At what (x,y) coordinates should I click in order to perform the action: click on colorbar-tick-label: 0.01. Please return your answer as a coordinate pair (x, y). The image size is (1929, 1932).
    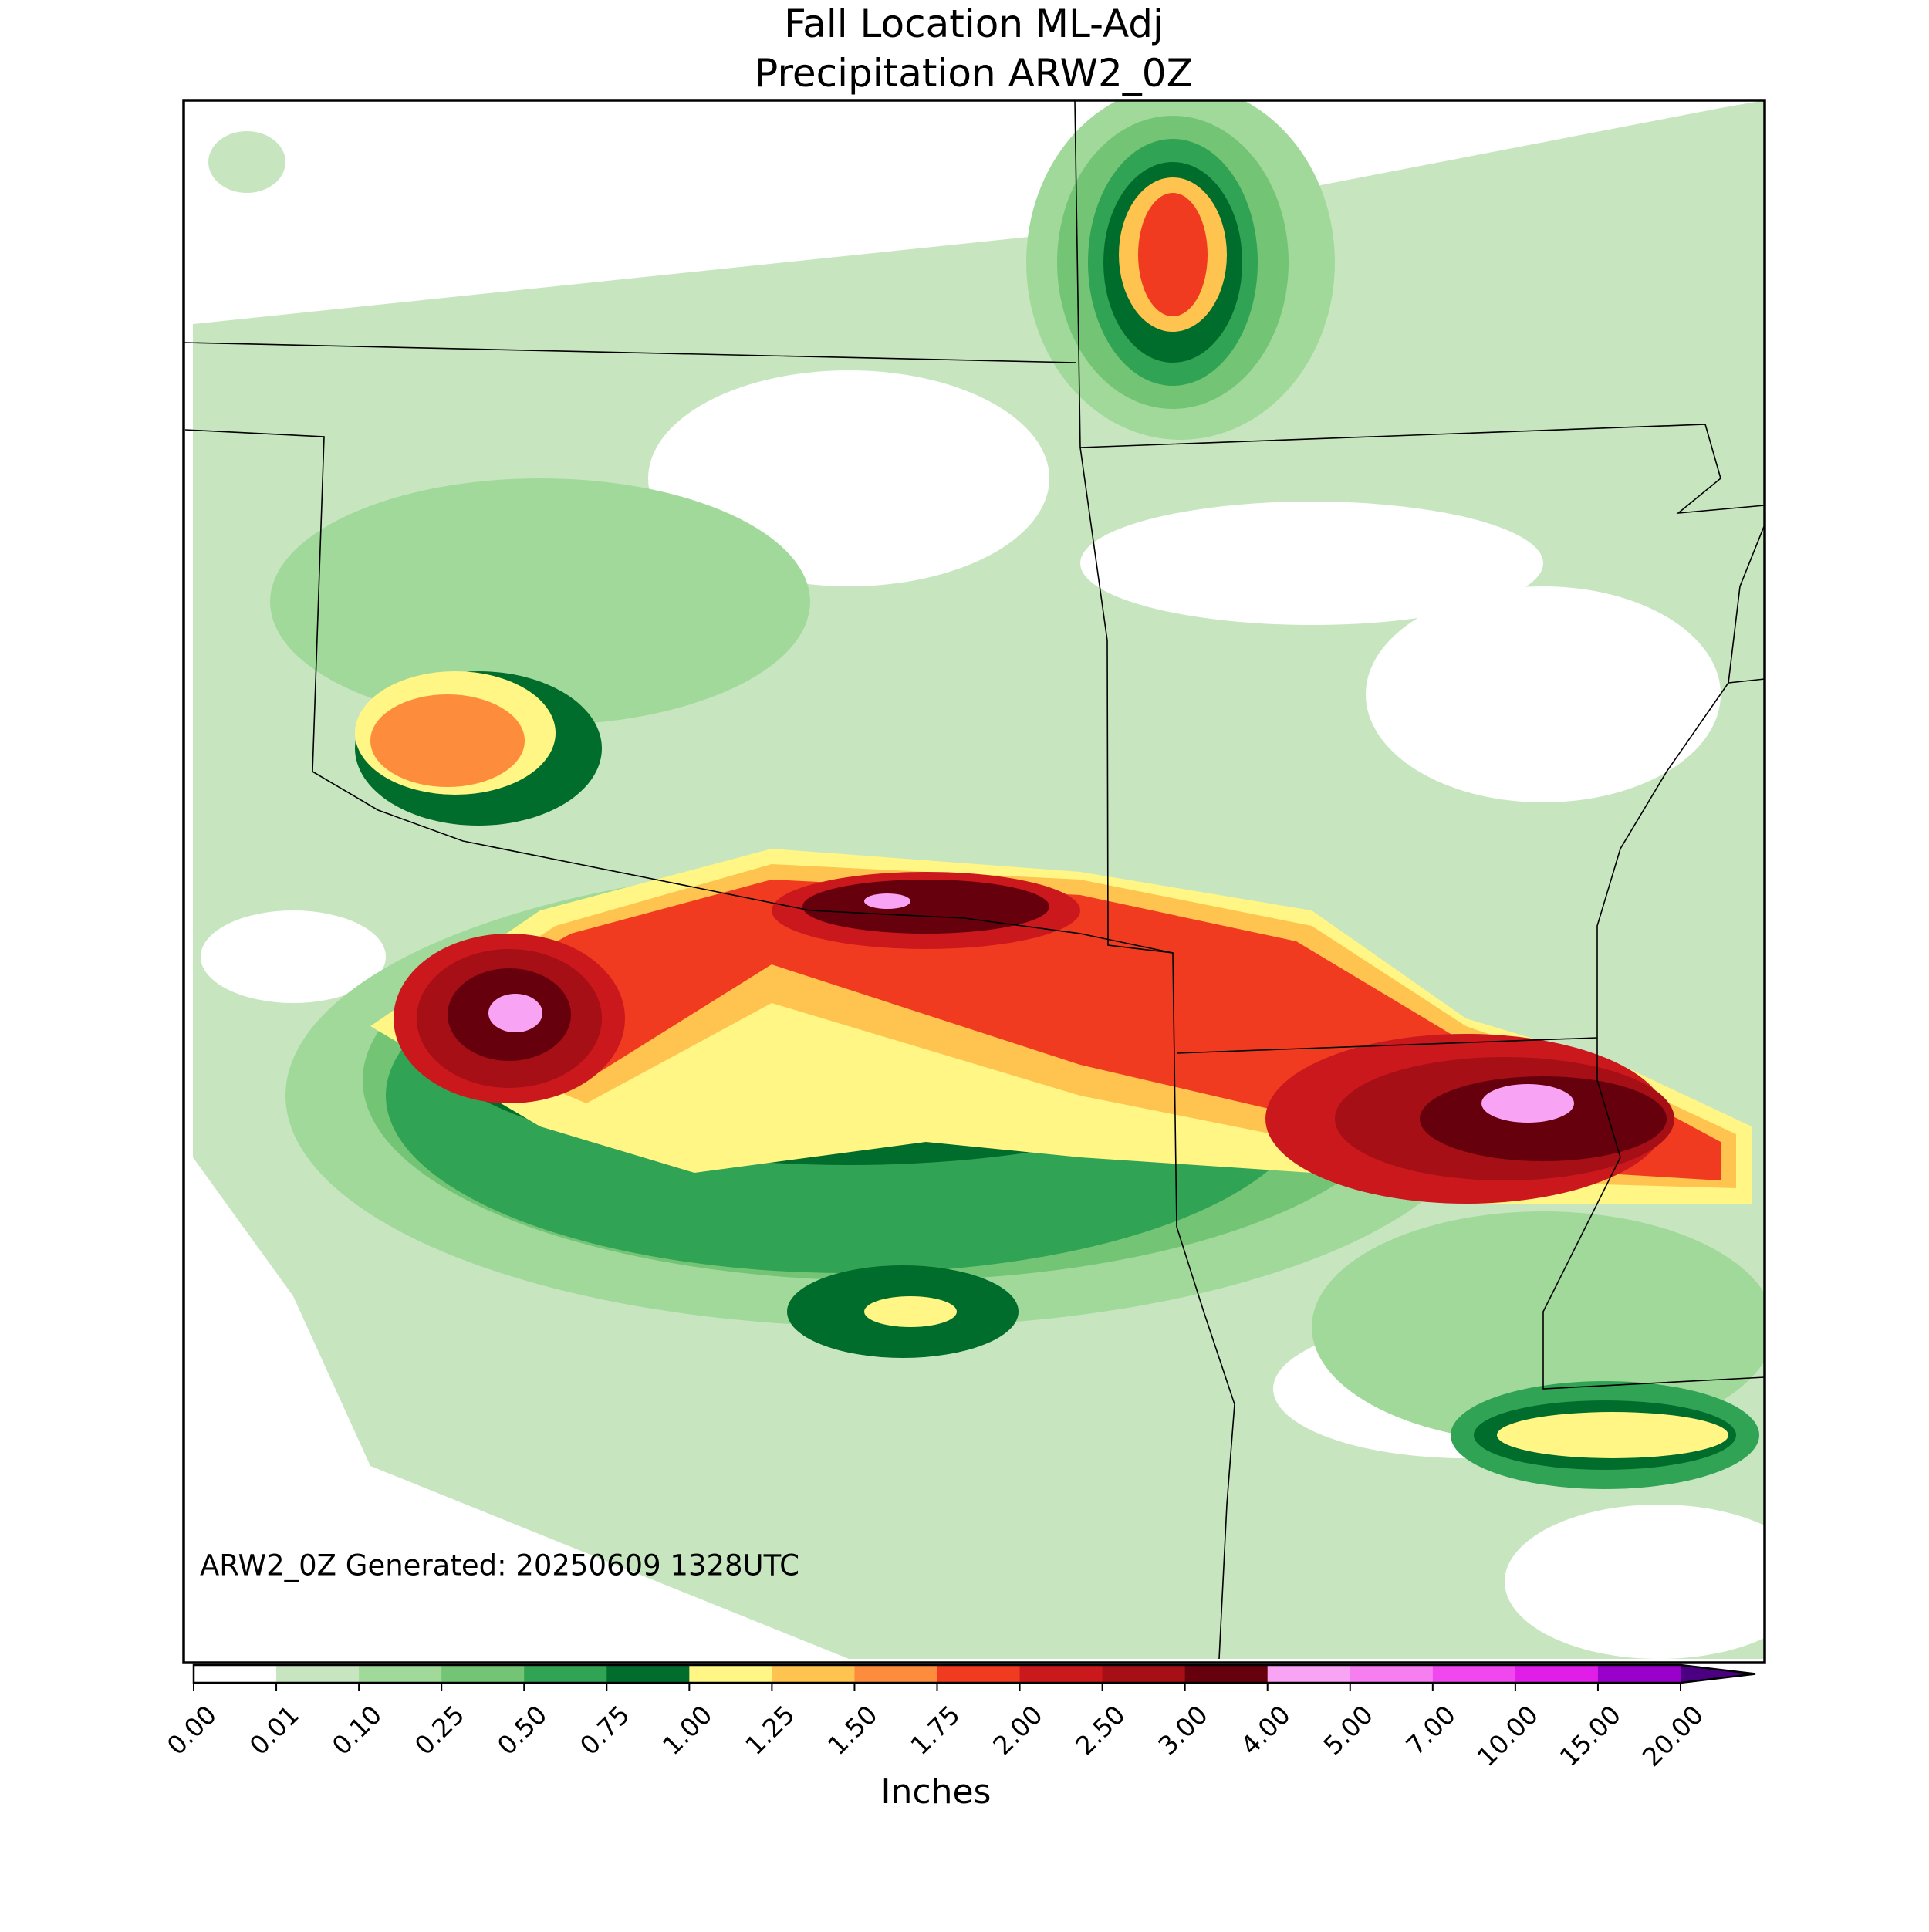
    Looking at the image, I should click on (275, 1730).